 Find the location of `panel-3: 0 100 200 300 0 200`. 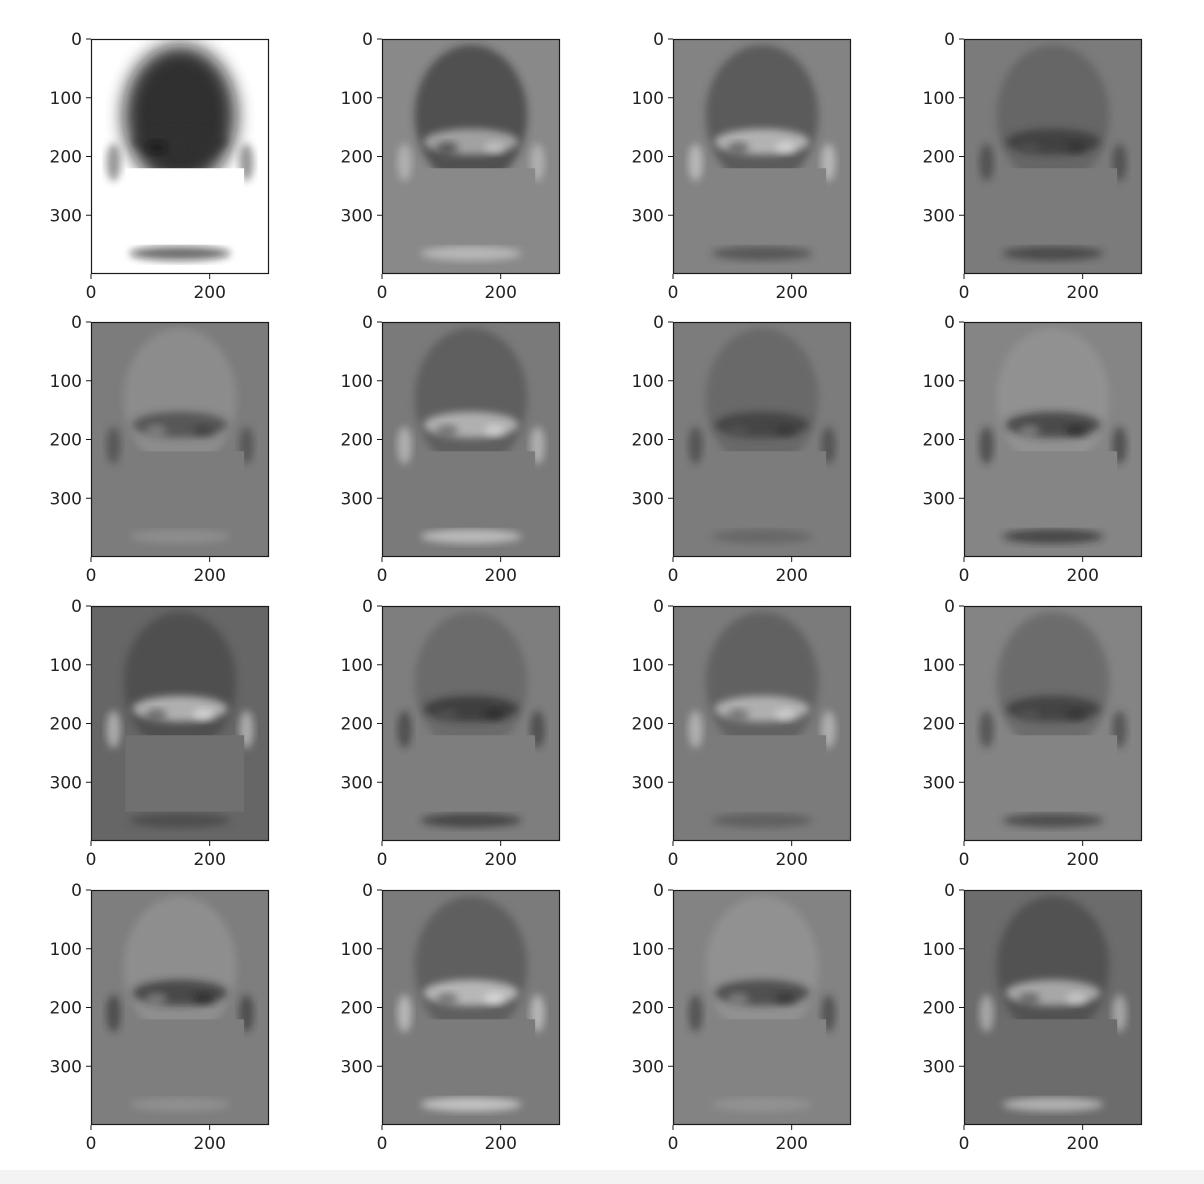

panel-3: 0 100 200 300 0 200 is located at coordinates (742, 166).